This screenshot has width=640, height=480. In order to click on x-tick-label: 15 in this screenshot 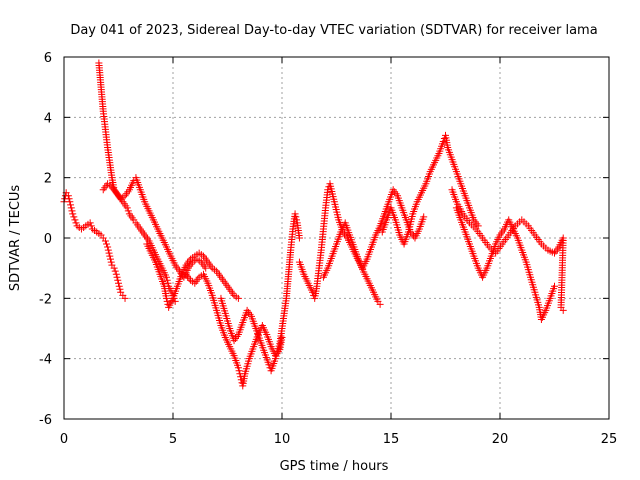, I will do `click(391, 439)`.